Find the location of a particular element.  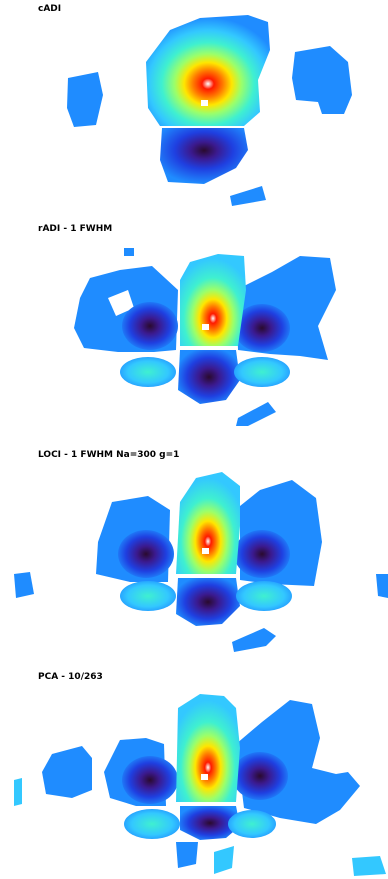

panel-title: rADI - 1 FWHM is located at coordinates (75, 229).